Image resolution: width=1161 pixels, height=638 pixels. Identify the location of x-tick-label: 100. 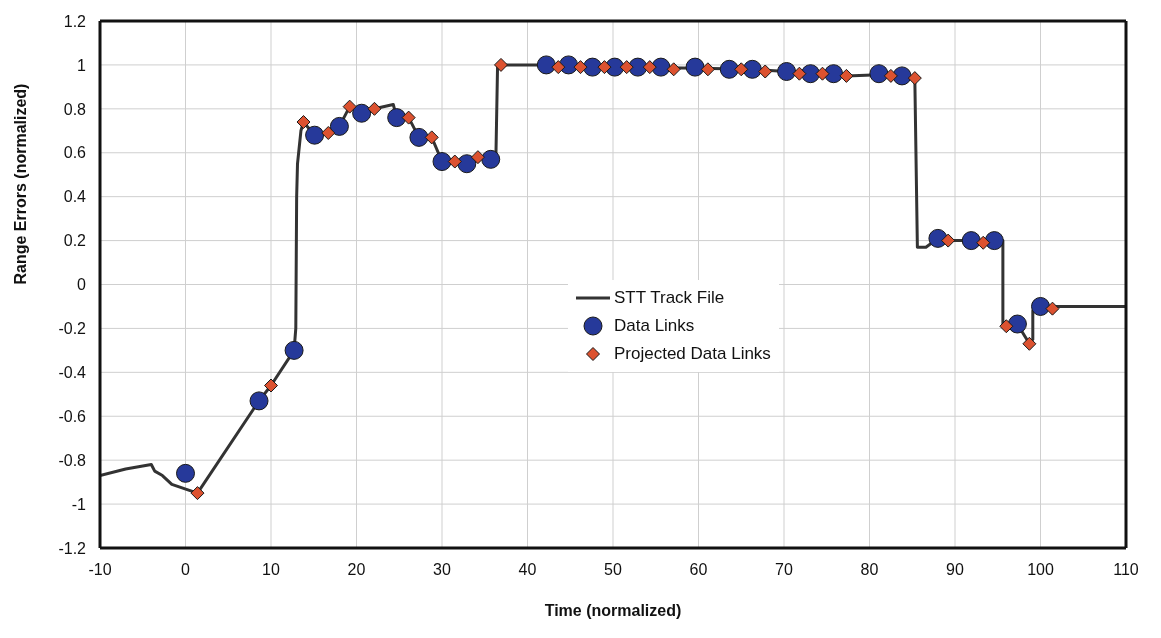
(1040, 570).